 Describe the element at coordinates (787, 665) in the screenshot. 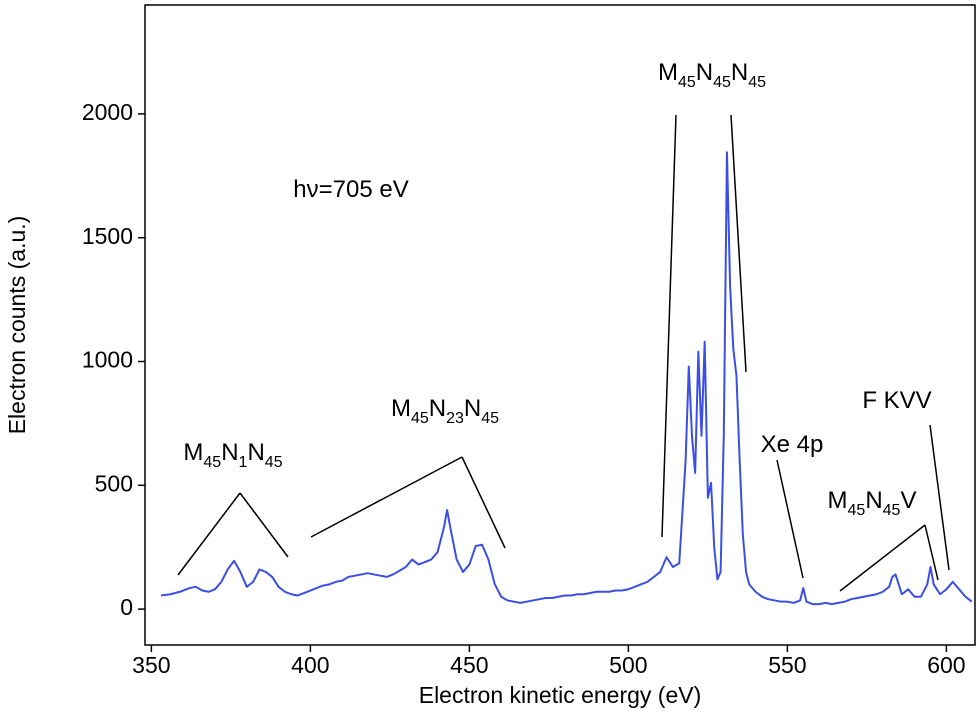

I see `x-tick-label: 550` at that location.